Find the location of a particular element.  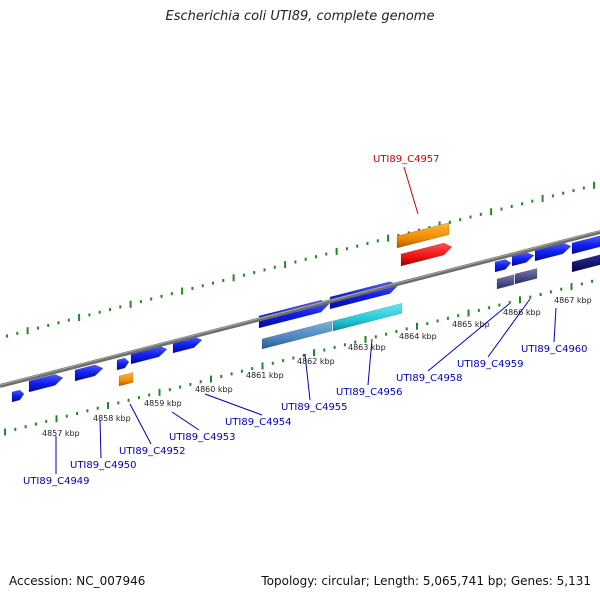

kbp-label: 4866 kbp is located at coordinates (522, 312).